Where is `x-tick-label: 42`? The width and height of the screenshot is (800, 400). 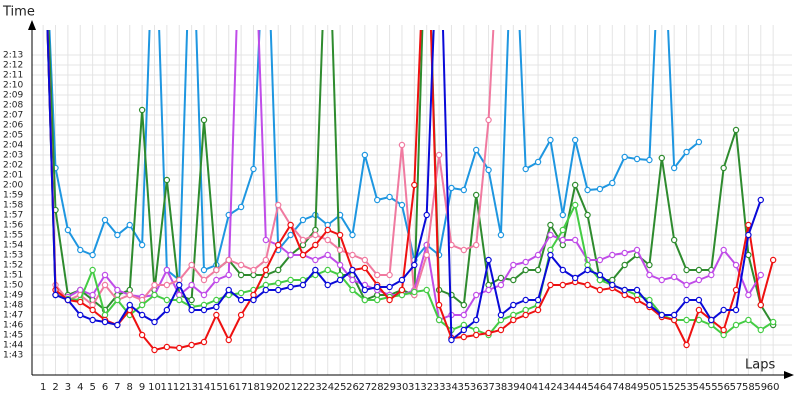 x-tick-label: 42 is located at coordinates (550, 387).